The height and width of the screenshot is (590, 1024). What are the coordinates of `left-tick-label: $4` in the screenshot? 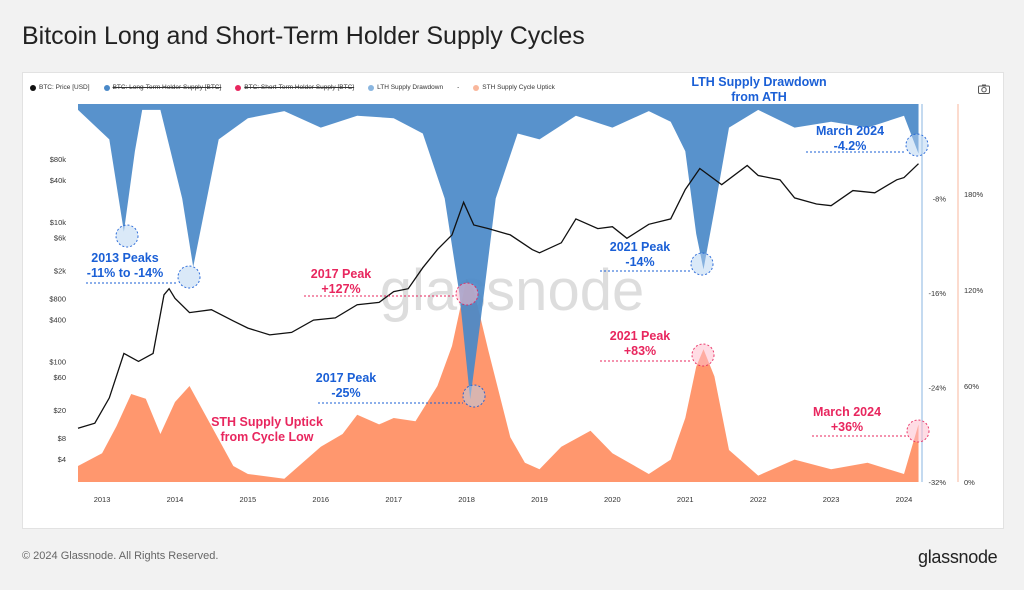 It's located at (62, 459).